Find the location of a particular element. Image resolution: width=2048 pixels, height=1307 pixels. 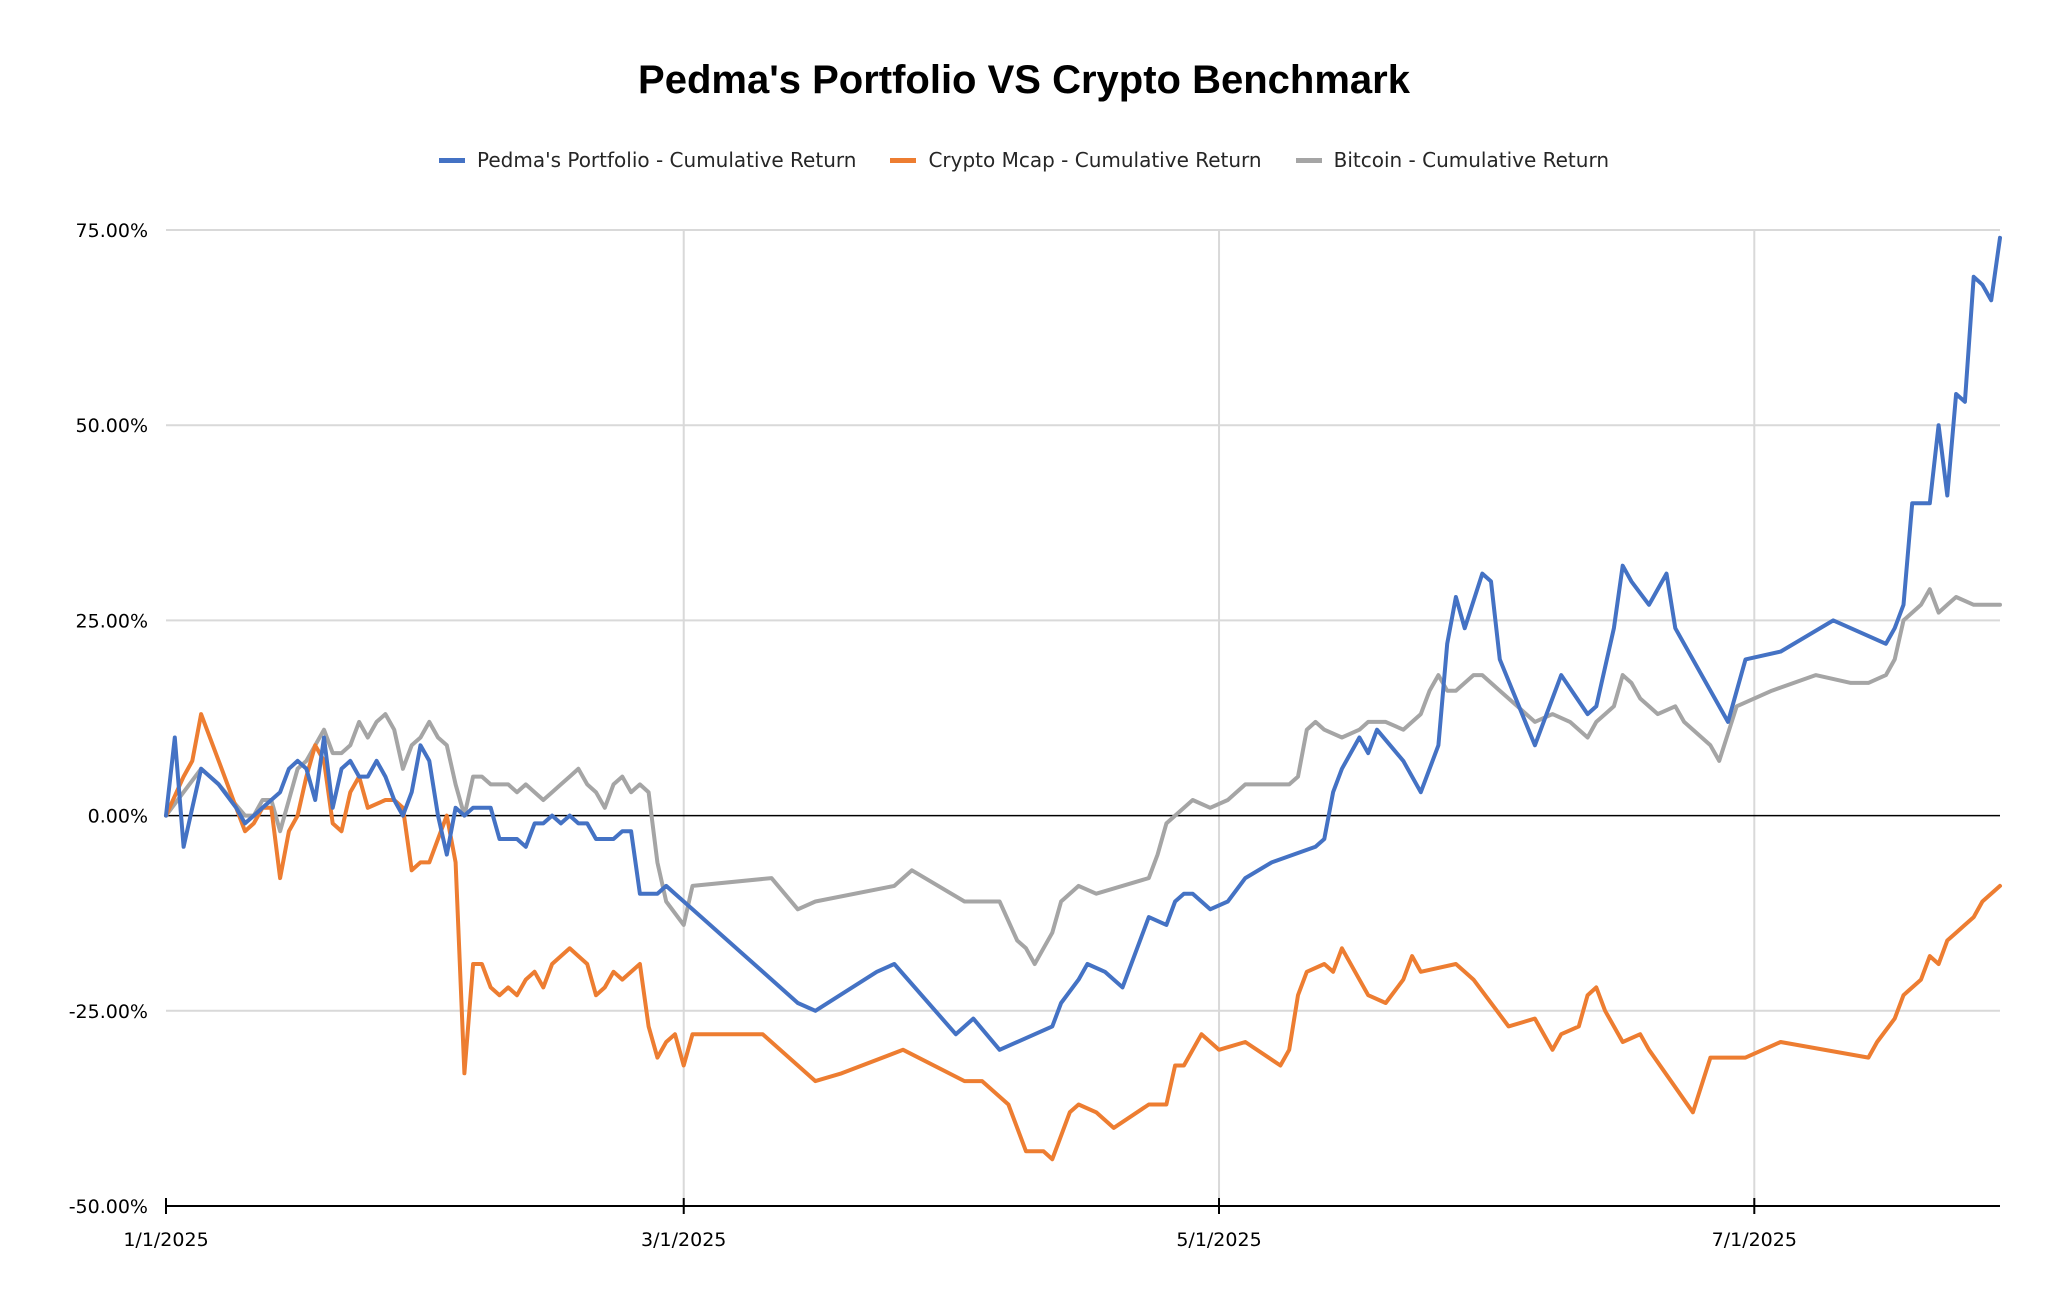

legend-label-bitcoin: Bitcoin - Cumulative Return is located at coordinates (1471, 160).